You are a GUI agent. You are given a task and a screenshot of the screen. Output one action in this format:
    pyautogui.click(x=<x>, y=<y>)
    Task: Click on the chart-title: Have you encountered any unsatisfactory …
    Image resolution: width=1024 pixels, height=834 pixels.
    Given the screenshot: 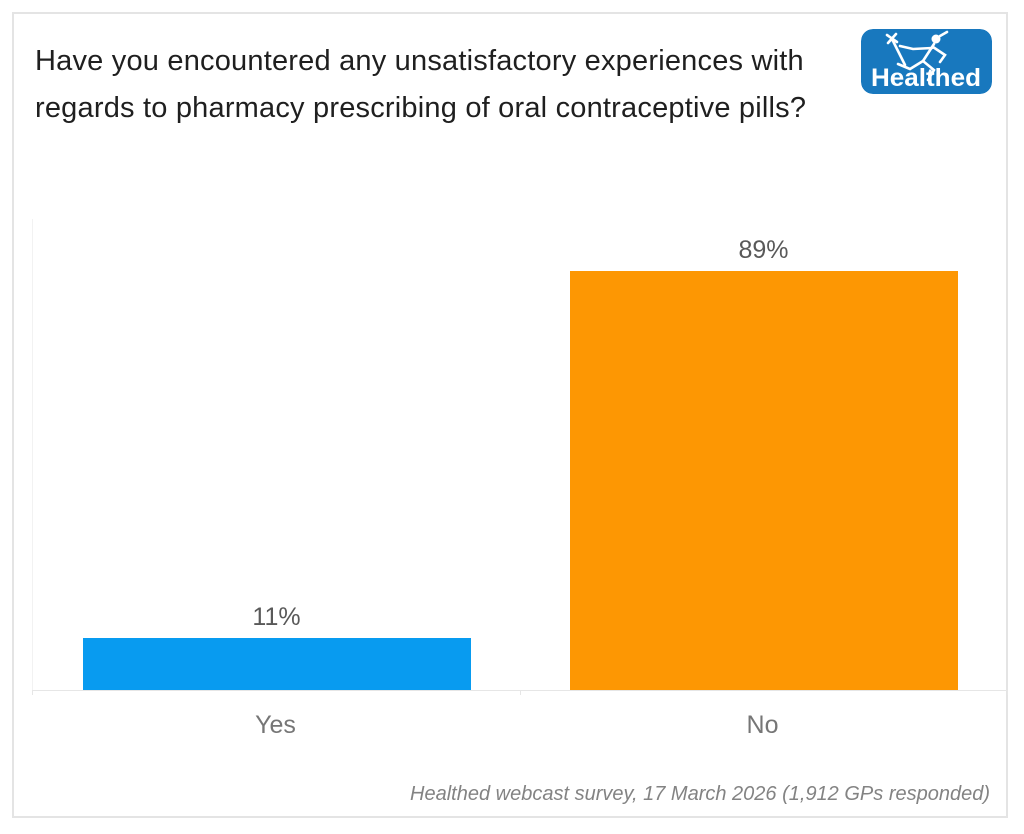 What is the action you would take?
    pyautogui.click(x=421, y=84)
    